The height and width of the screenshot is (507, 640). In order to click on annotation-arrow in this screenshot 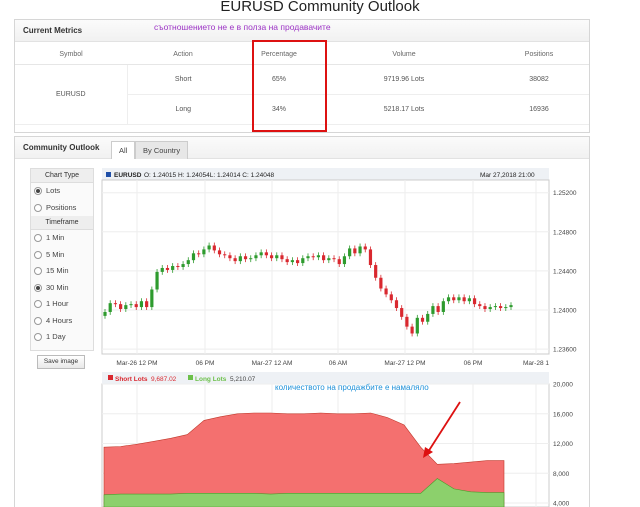, I will do `click(444, 427)`.